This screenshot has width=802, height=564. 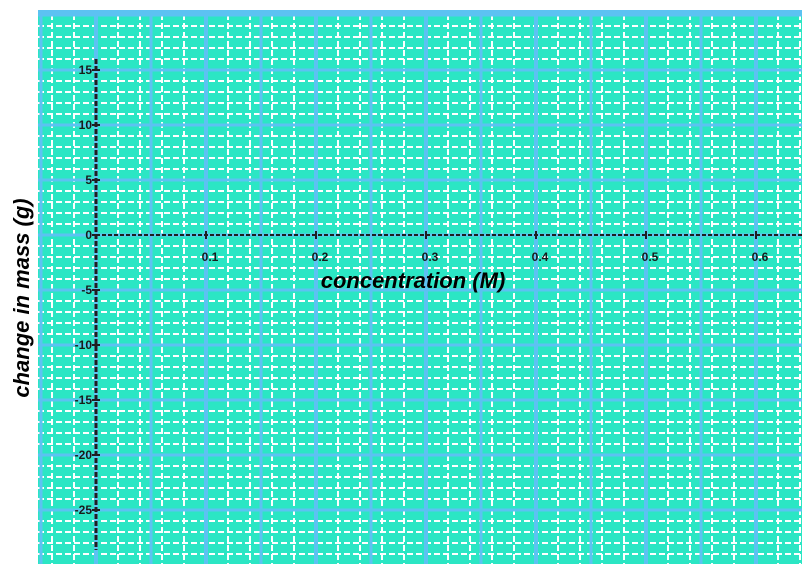 I want to click on y-tick-label: -10, so click(x=84, y=345).